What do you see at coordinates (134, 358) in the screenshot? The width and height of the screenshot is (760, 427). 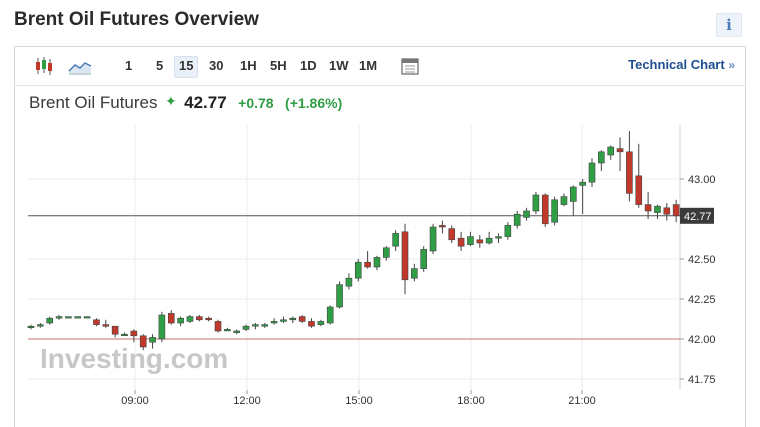 I see `watermark-logo: Investing.com` at bounding box center [134, 358].